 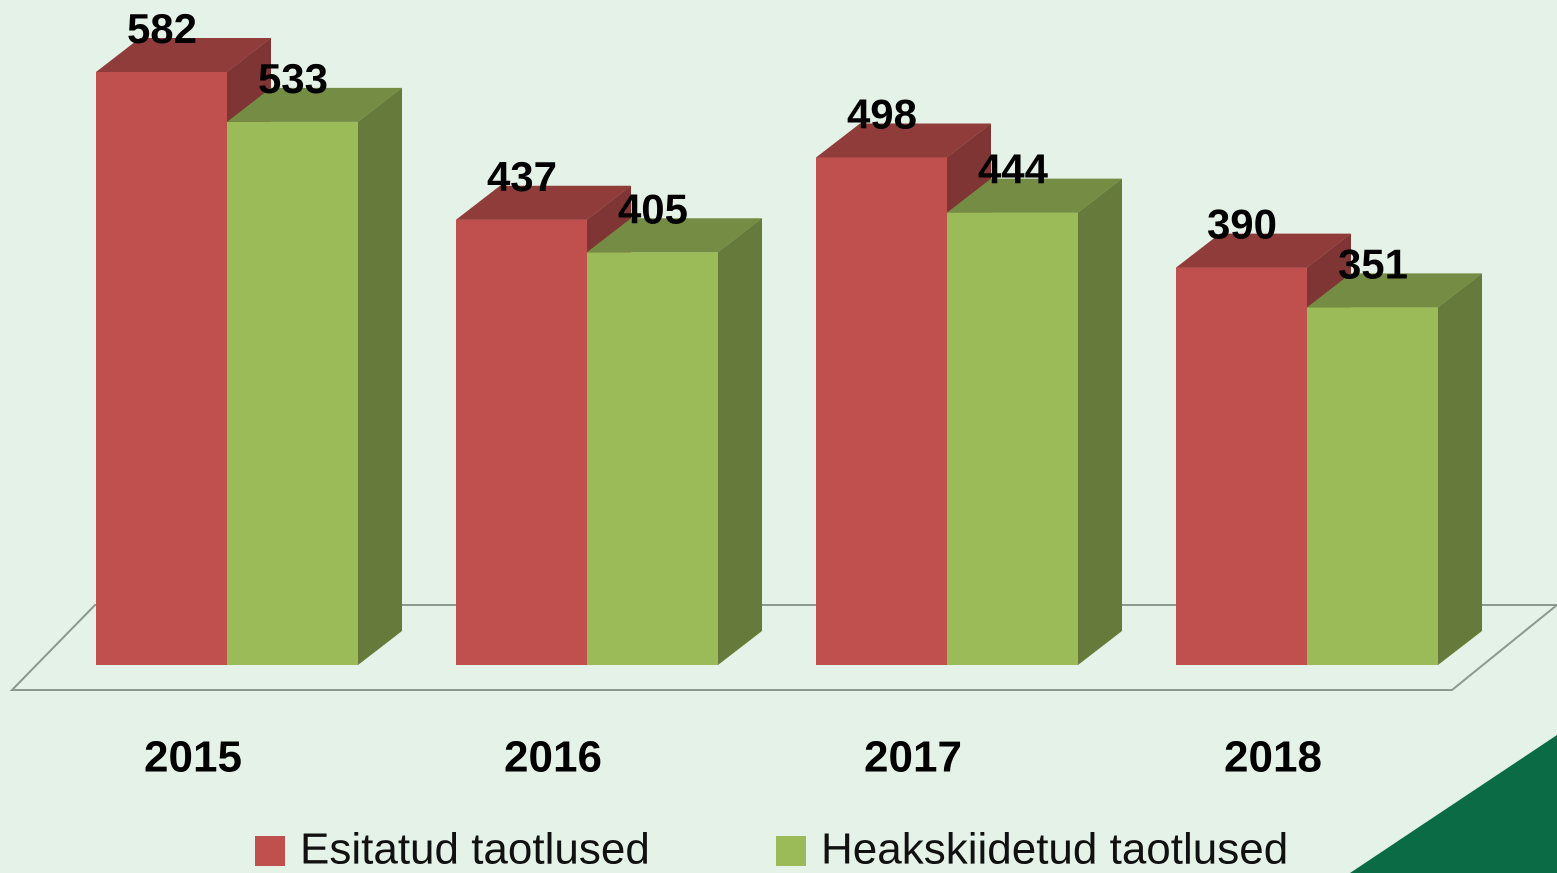 What do you see at coordinates (1013, 169) in the screenshot?
I see `data-label: 444` at bounding box center [1013, 169].